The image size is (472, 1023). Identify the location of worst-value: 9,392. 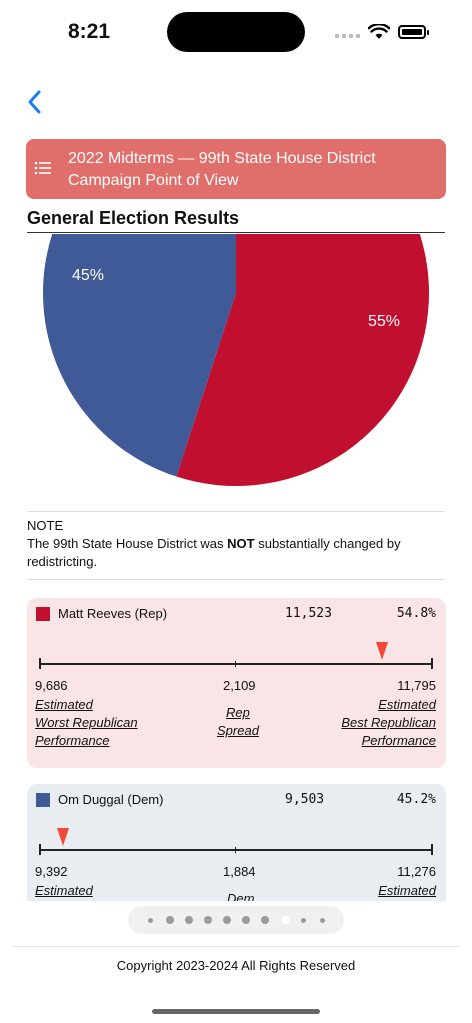
(51, 871).